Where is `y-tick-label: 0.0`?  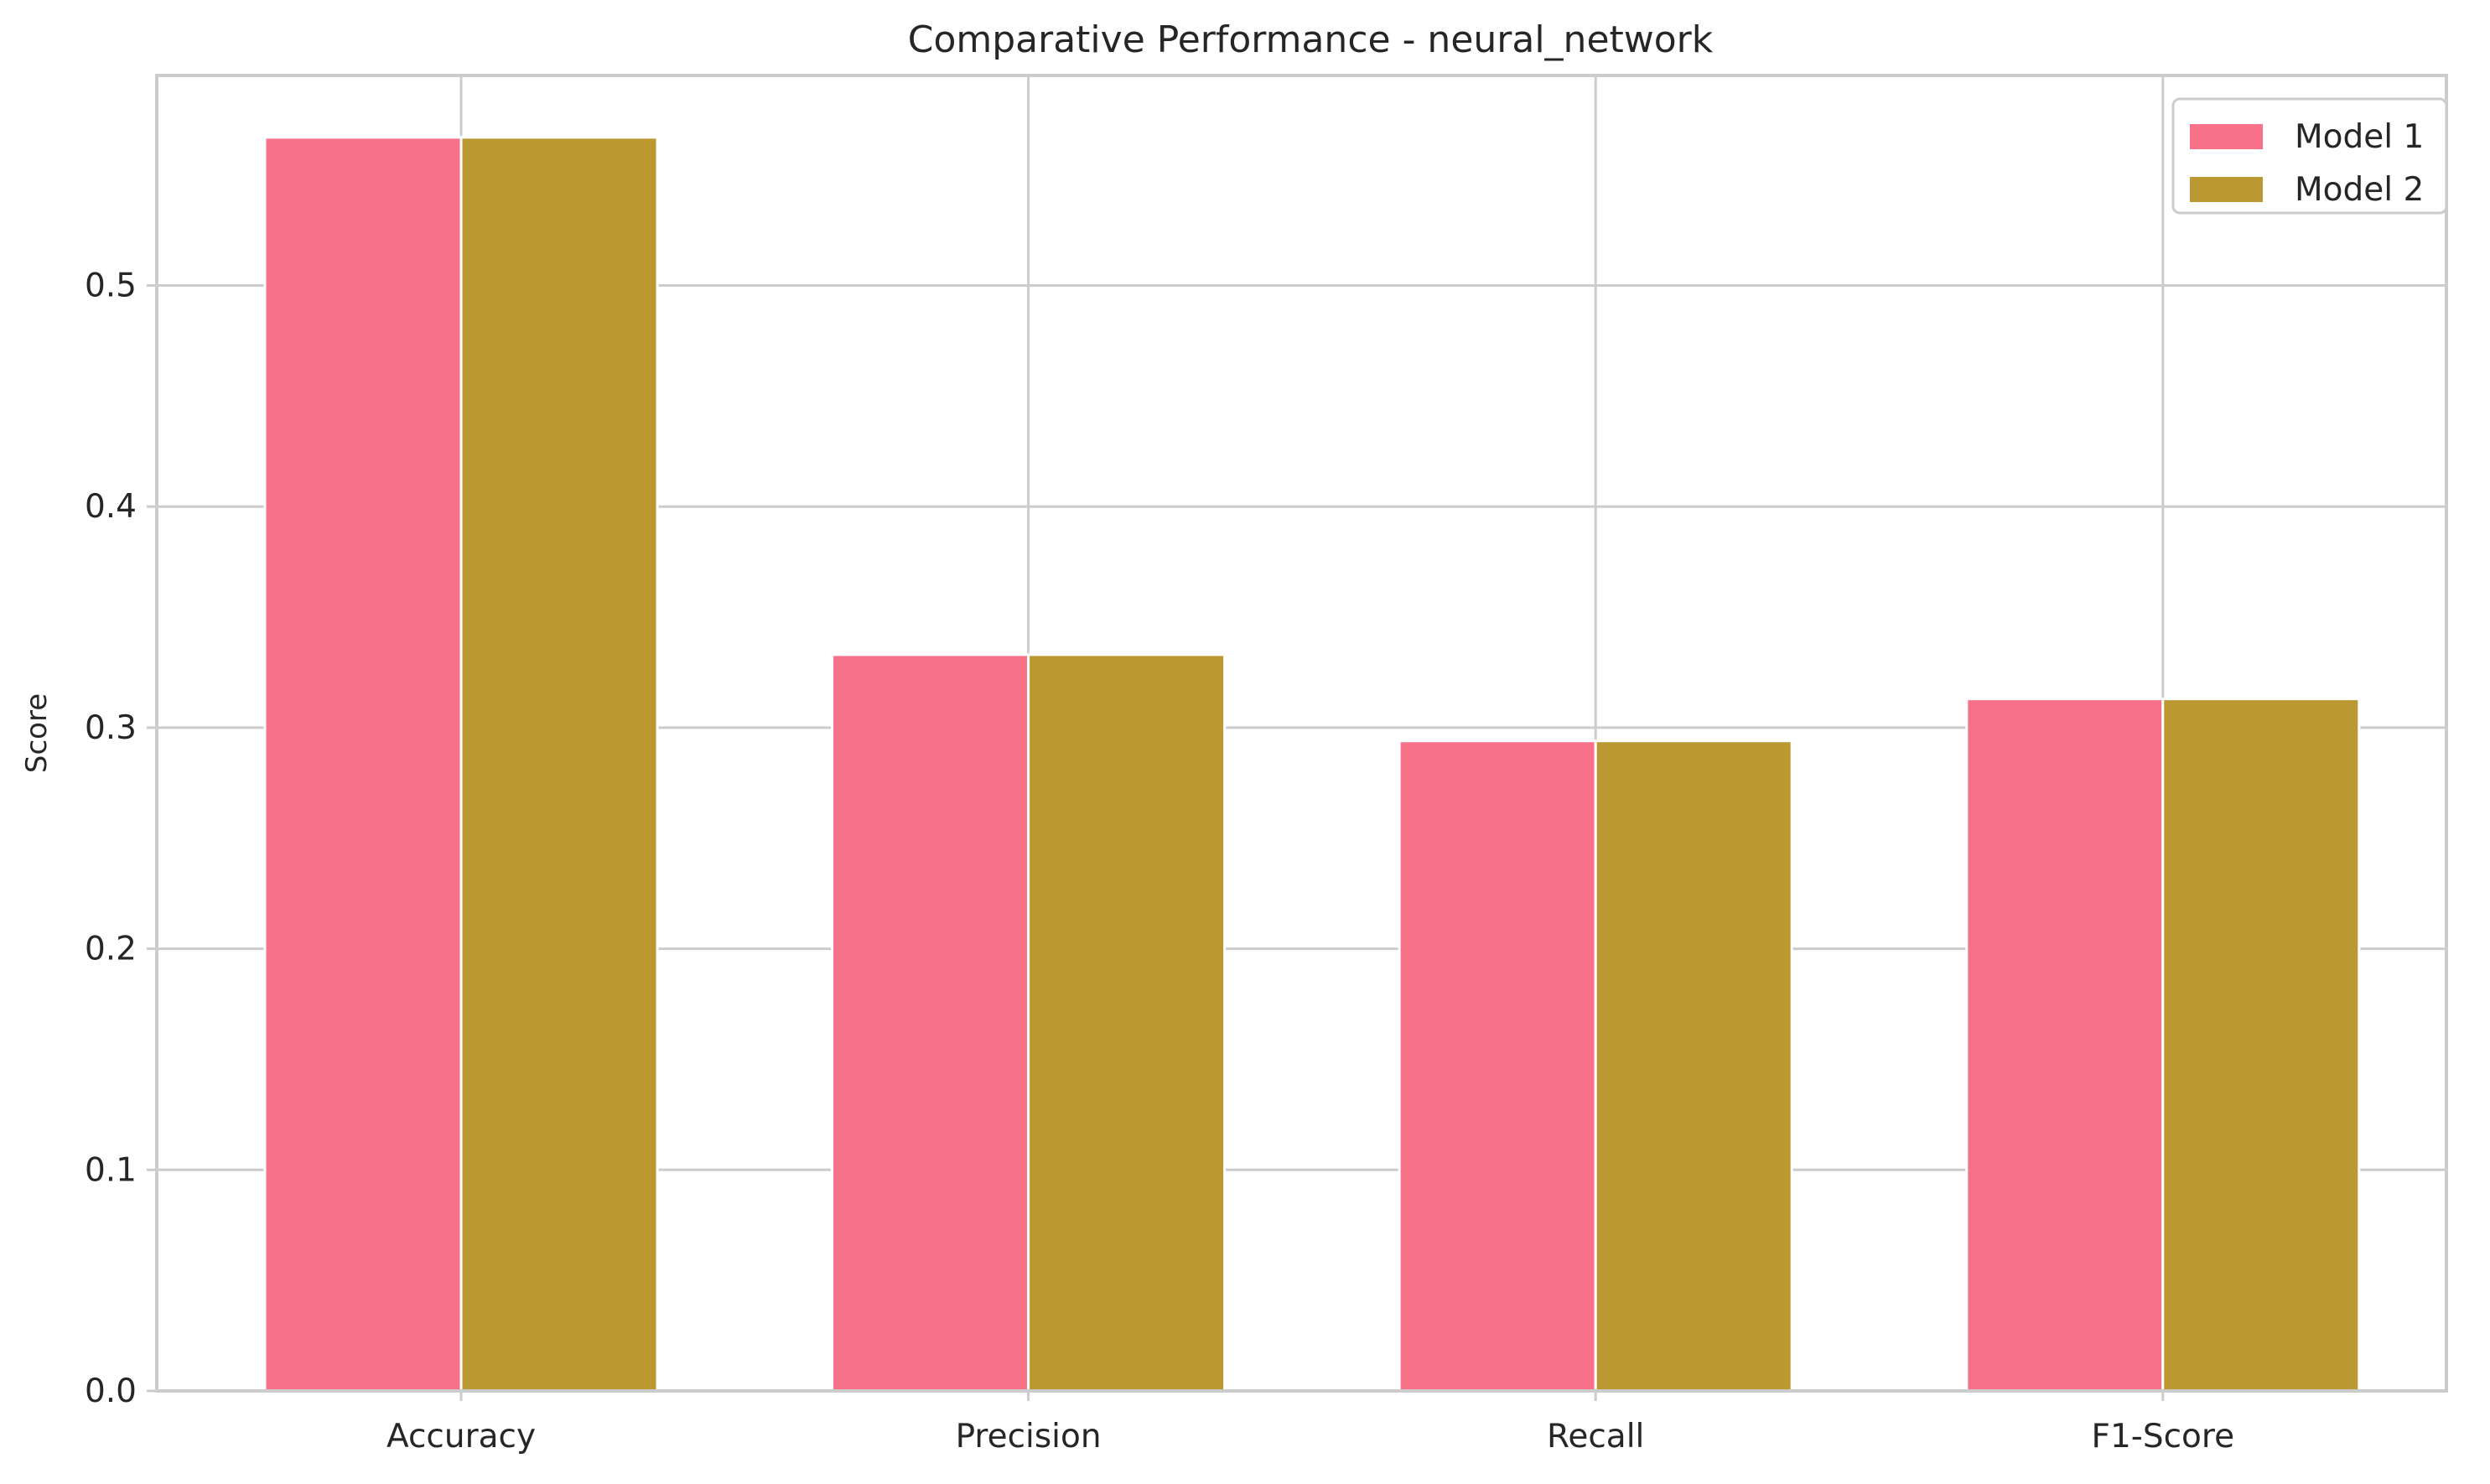 y-tick-label: 0.0 is located at coordinates (111, 1391).